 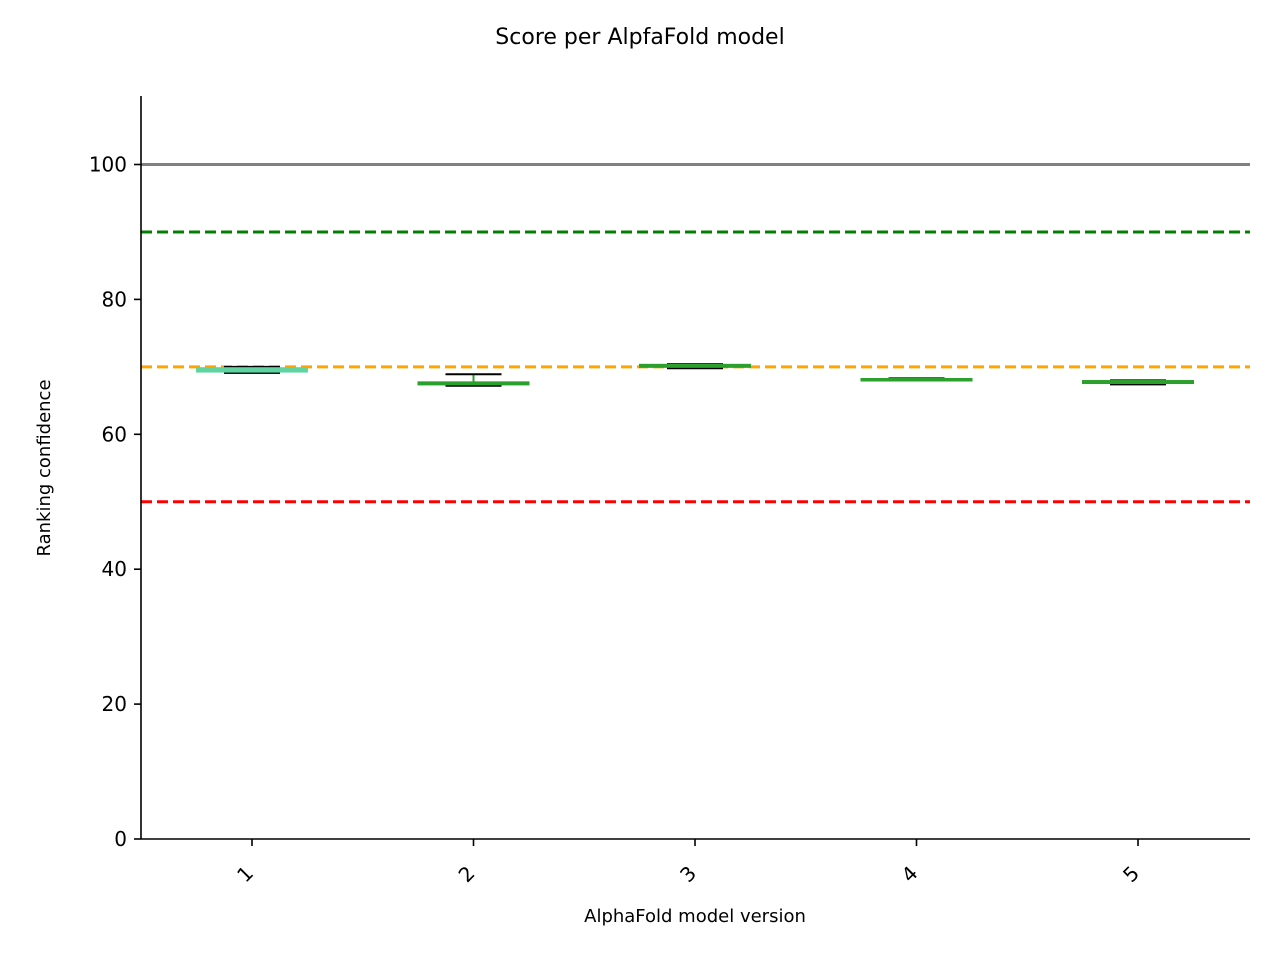 What do you see at coordinates (910, 874) in the screenshot?
I see `x-tick-label: 4` at bounding box center [910, 874].